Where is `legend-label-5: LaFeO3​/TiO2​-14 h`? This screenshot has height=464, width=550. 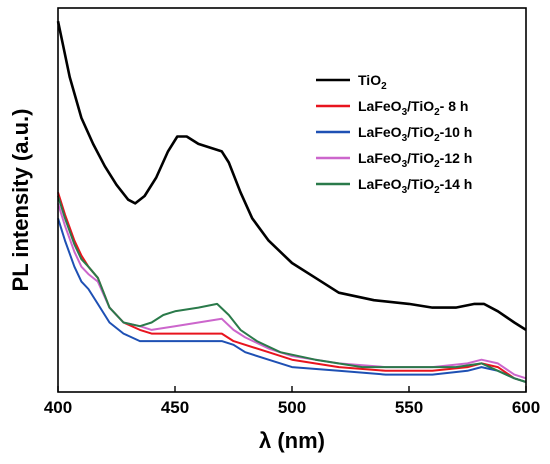
legend-label-5: LaFeO3​/TiO2​-14 h is located at coordinates (415, 186).